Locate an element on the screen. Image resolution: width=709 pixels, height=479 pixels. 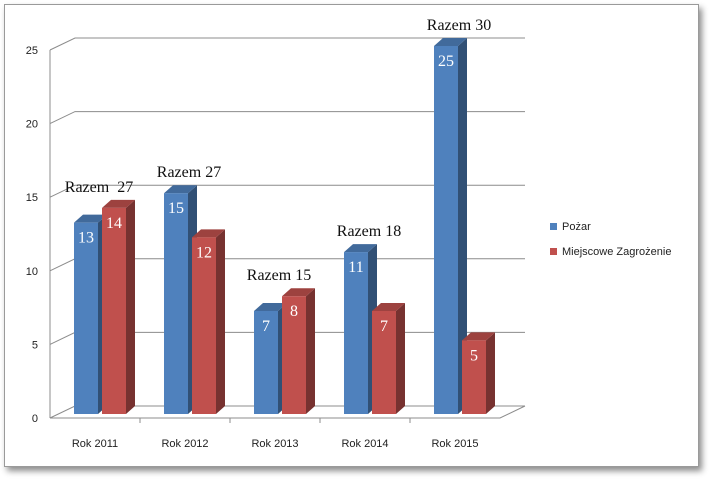
x-axis is located at coordinates (288, 412).